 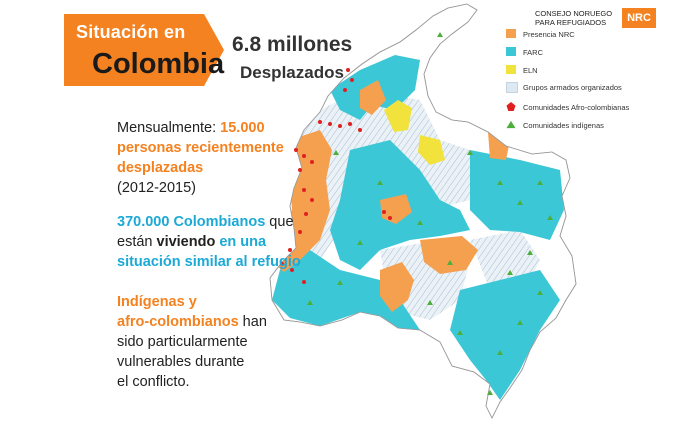 I want to click on legend-swatch-farc, so click(x=511, y=51).